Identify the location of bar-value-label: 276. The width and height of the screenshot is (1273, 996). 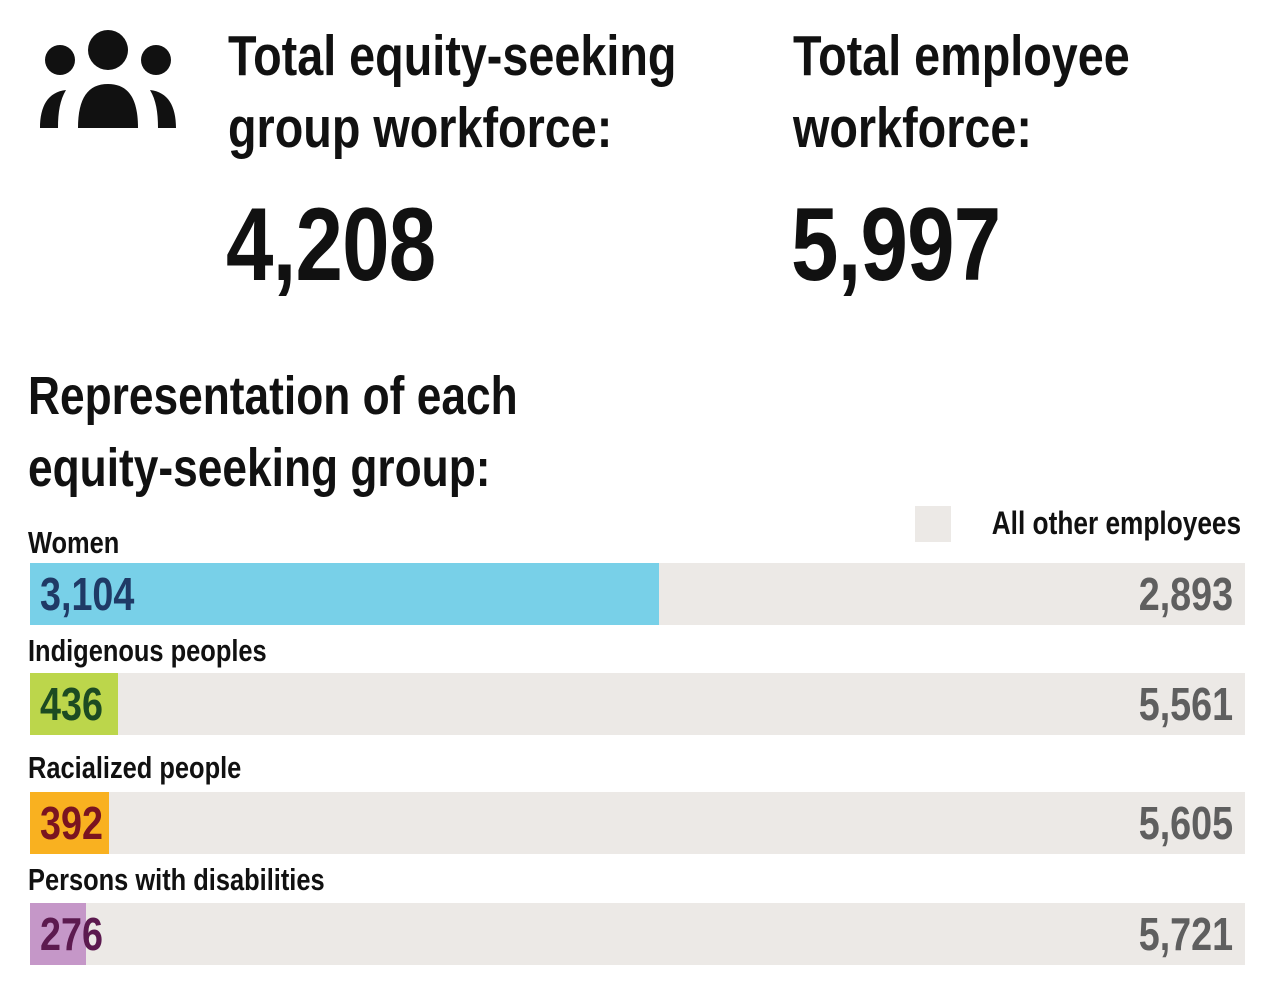
(71, 934).